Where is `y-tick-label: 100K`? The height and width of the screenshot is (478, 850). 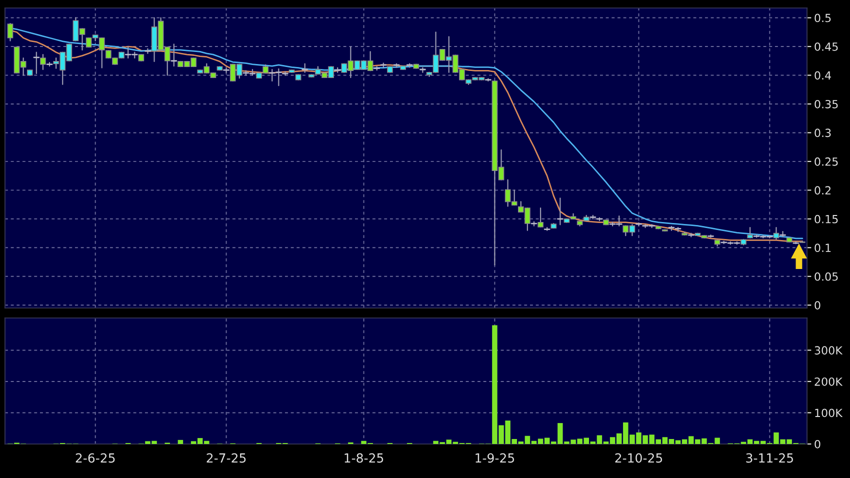
y-tick-label: 100K is located at coordinates (829, 413).